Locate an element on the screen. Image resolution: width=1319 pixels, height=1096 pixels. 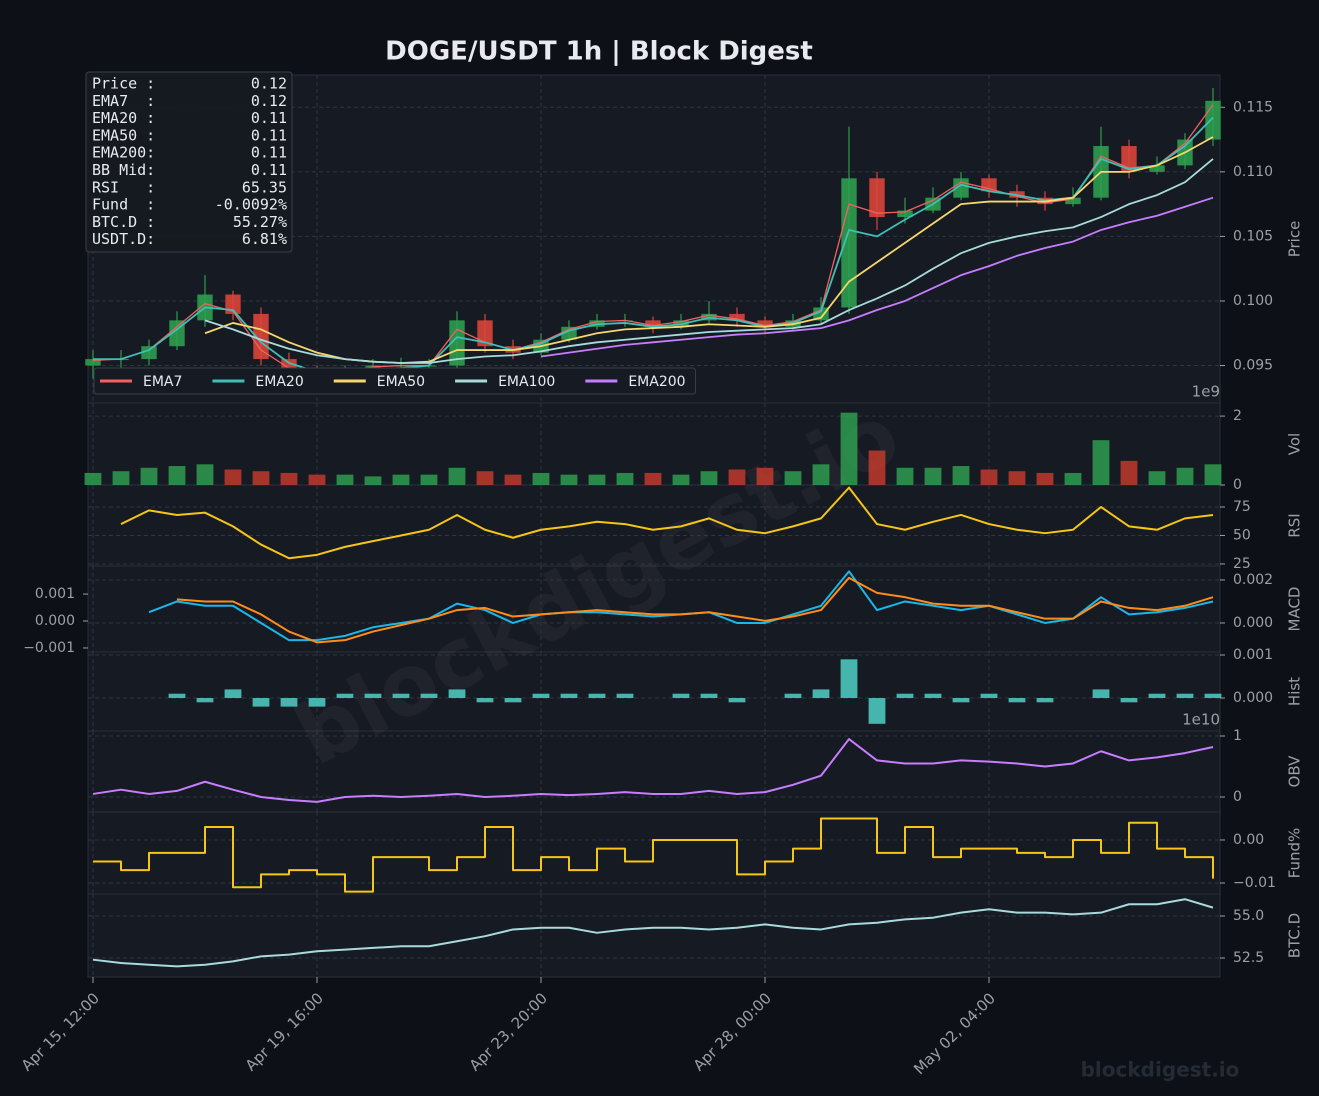
info-value: -0.0092% is located at coordinates (251, 205).